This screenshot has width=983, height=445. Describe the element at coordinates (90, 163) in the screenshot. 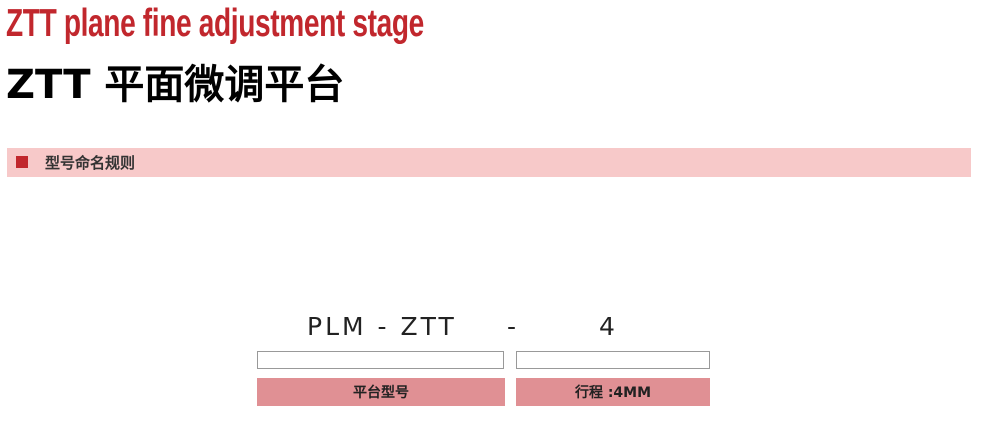

I see `section-title: 型号命名规则` at that location.